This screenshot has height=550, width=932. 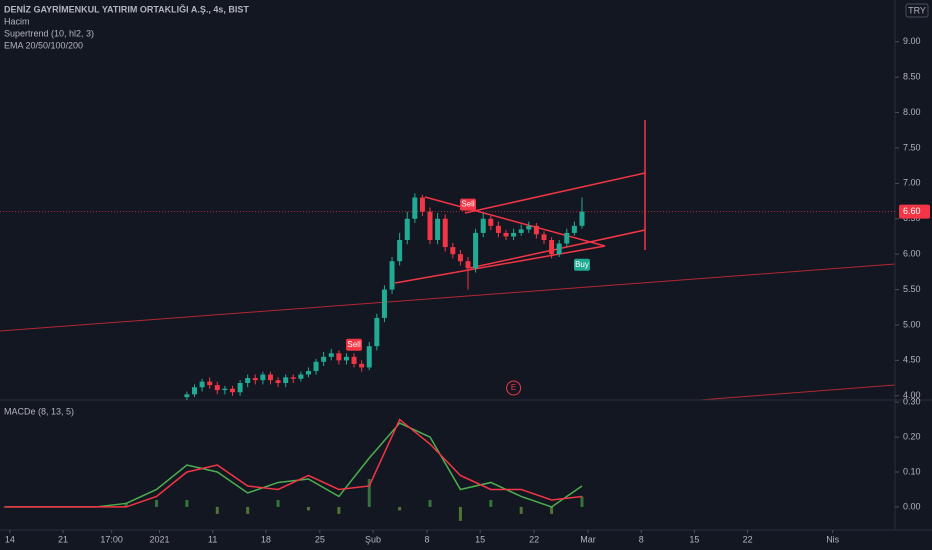 I want to click on x-tick-label: Mar, so click(x=588, y=539).